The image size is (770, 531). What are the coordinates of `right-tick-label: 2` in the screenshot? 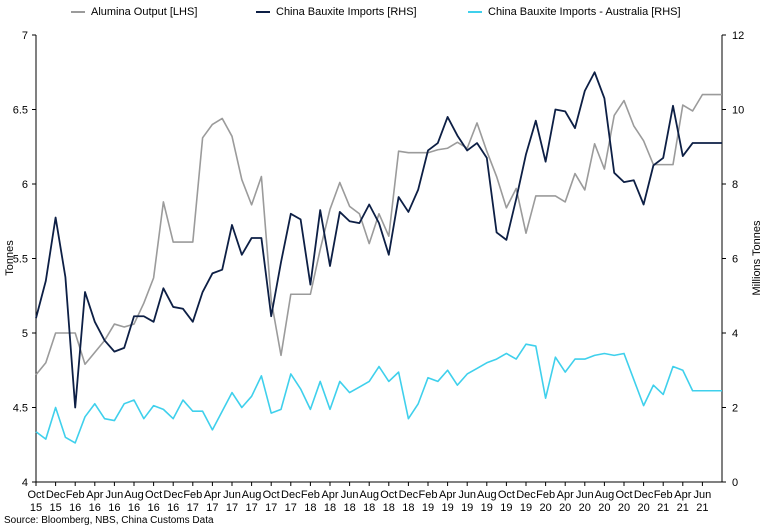 It's located at (735, 409).